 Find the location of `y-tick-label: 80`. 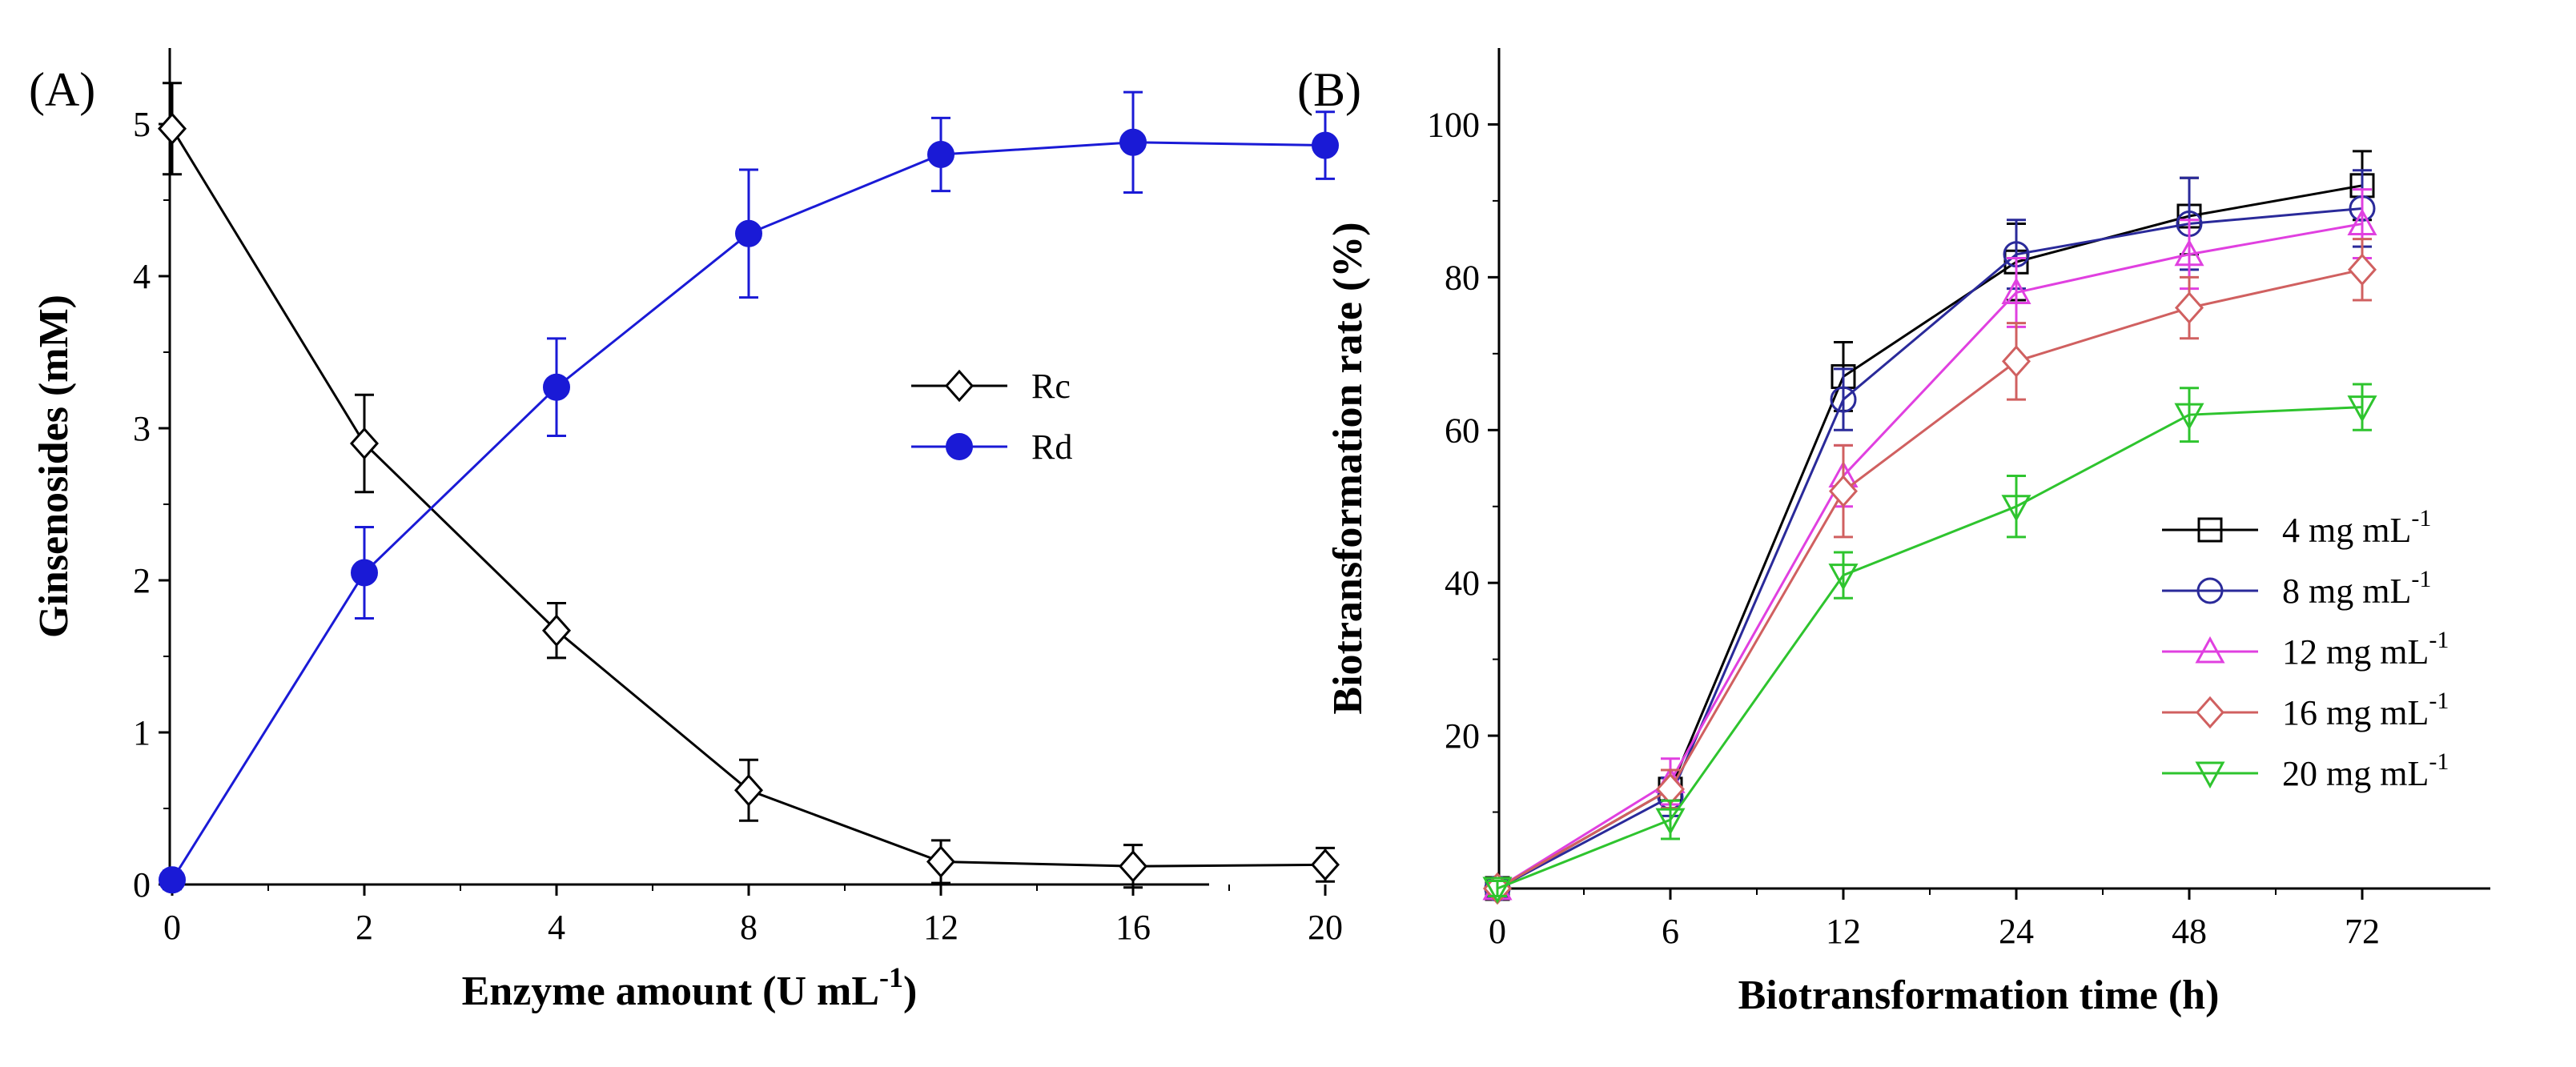

y-tick-label: 80 is located at coordinates (1462, 277).